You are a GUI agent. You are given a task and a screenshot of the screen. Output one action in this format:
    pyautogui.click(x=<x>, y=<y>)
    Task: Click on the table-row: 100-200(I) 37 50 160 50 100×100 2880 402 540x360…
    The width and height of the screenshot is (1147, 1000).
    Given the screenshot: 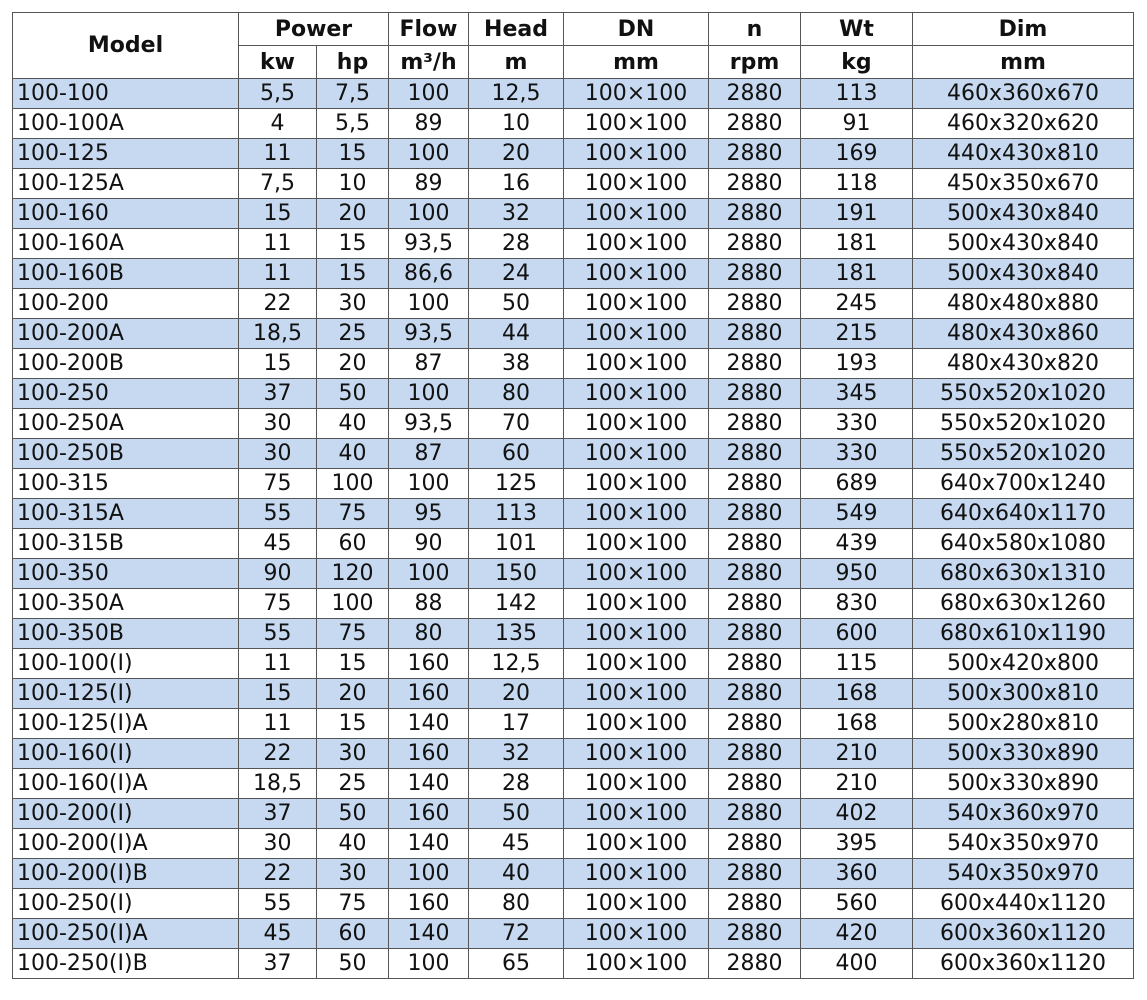 What is the action you would take?
    pyautogui.click(x=573, y=813)
    